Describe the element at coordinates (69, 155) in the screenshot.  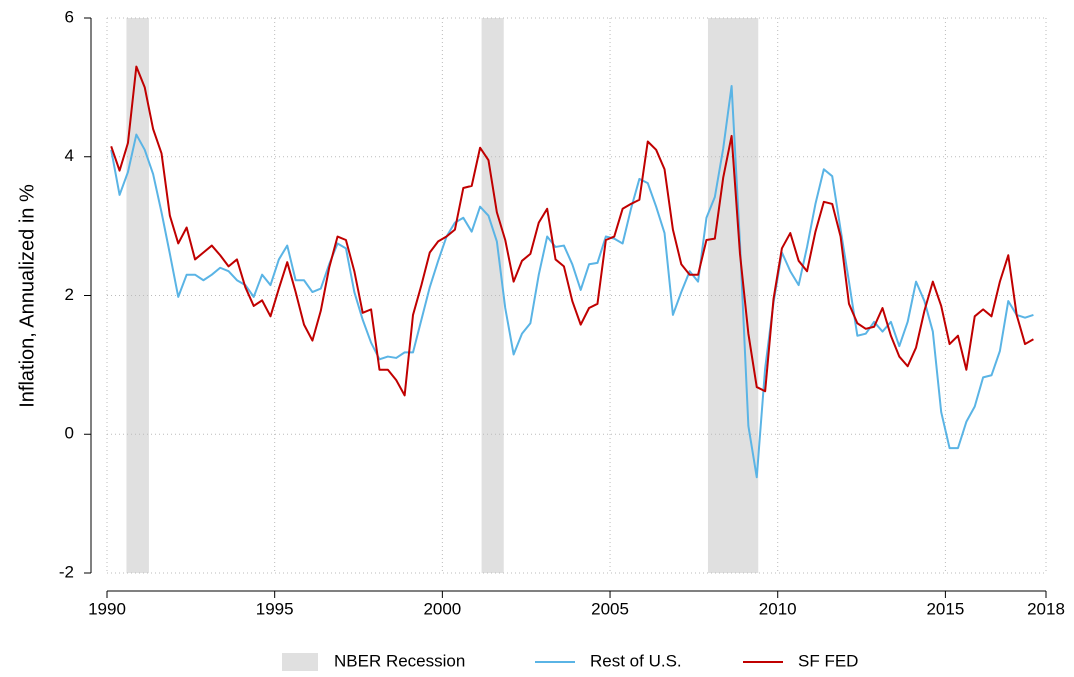
I see `y-tick-label: 4` at that location.